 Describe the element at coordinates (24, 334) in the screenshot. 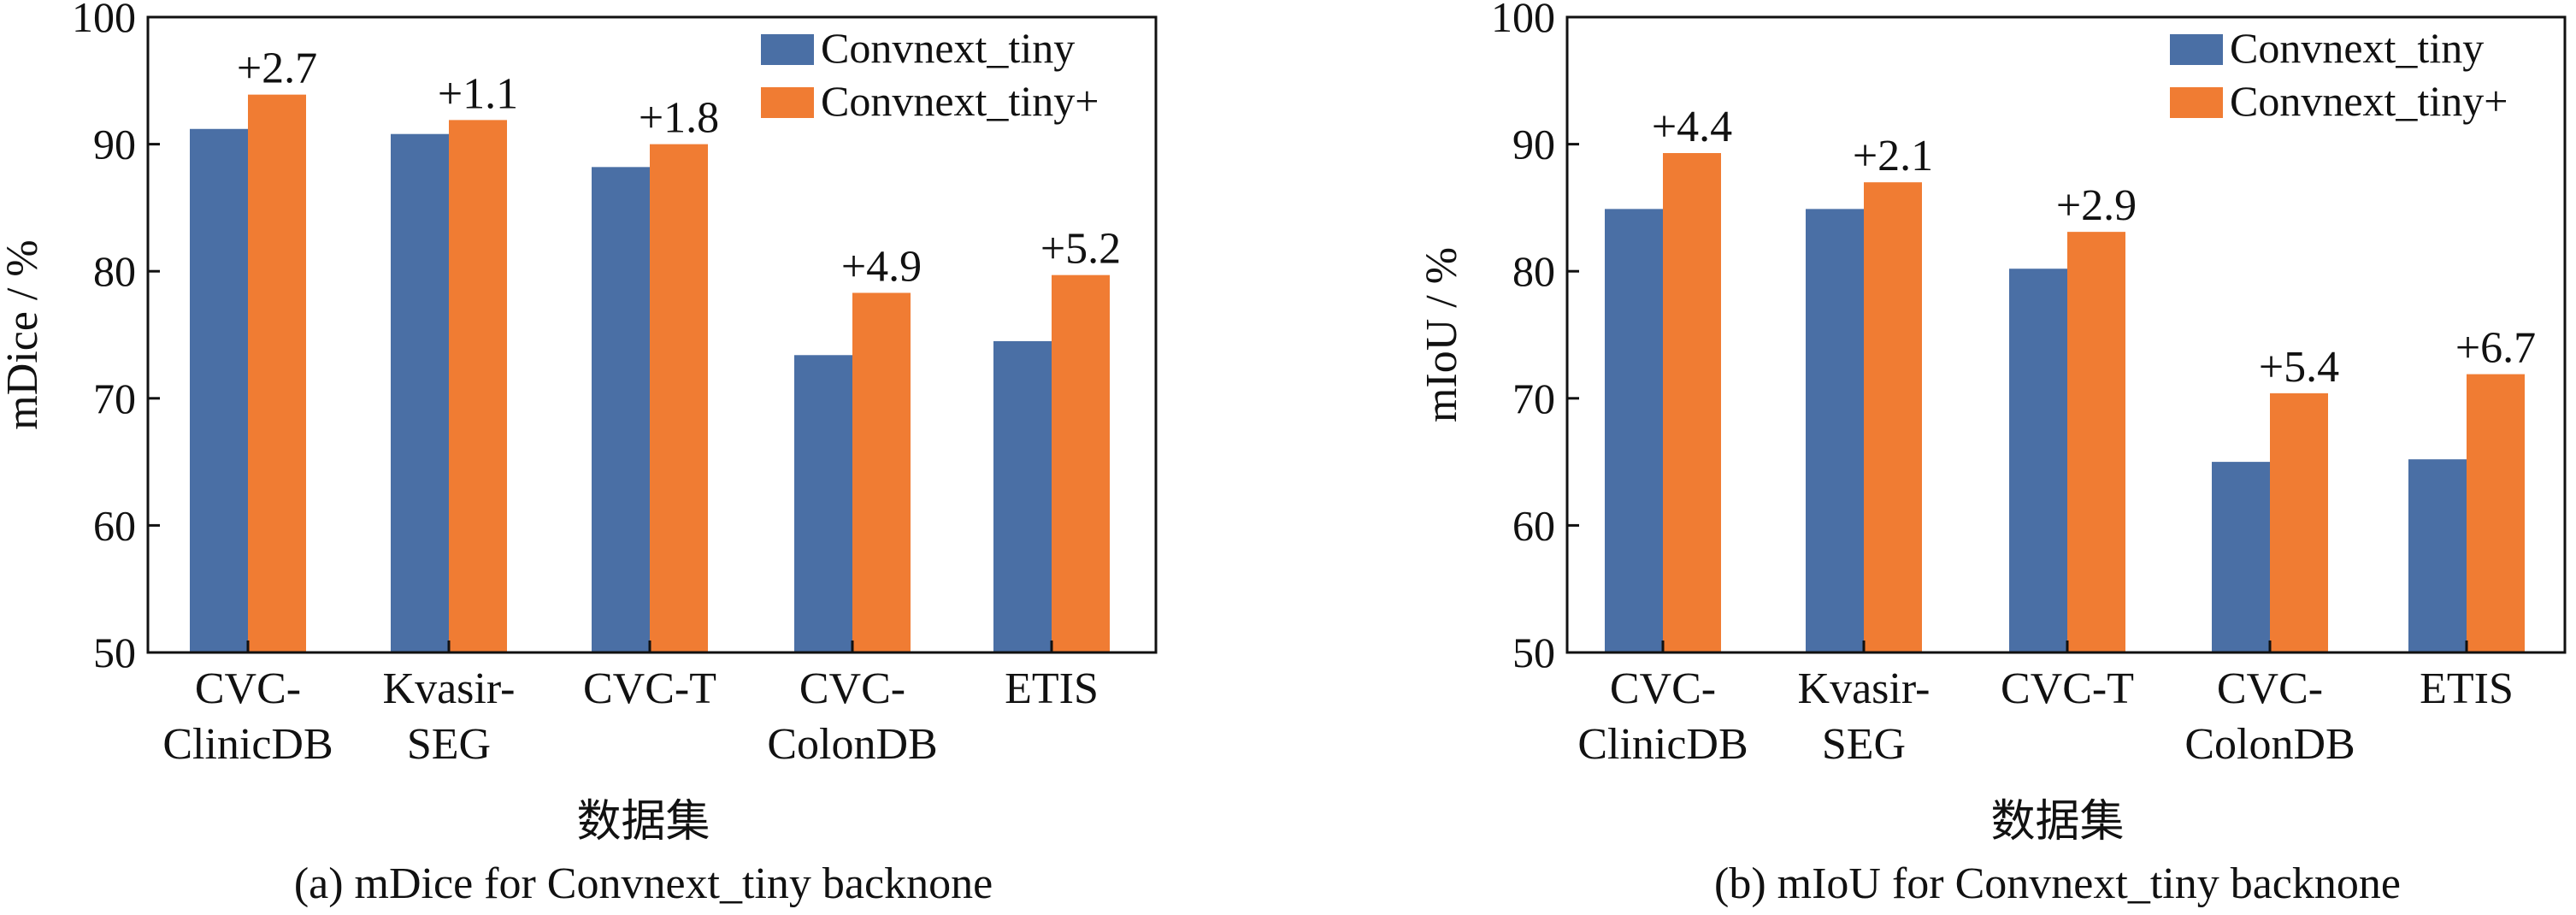

I see `y-axis-label: mDice / %` at that location.